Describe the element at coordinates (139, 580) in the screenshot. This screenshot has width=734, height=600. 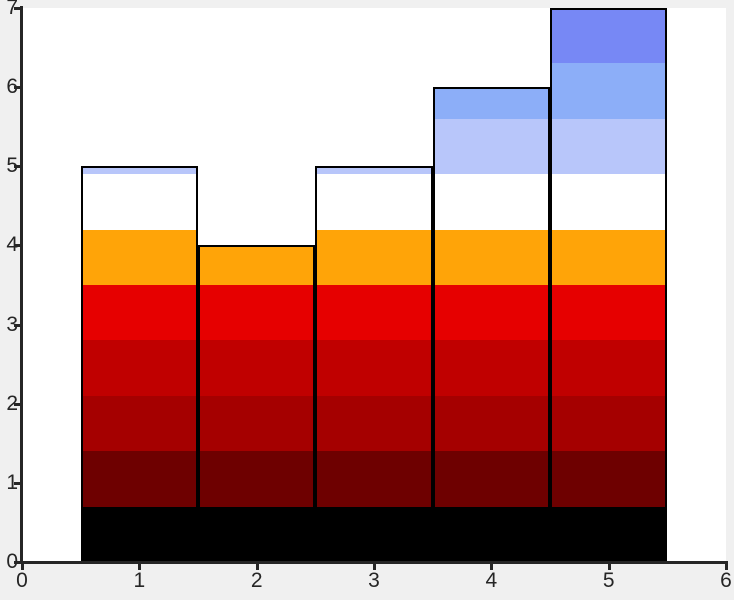
I see `x-tick-label: 1` at that location.